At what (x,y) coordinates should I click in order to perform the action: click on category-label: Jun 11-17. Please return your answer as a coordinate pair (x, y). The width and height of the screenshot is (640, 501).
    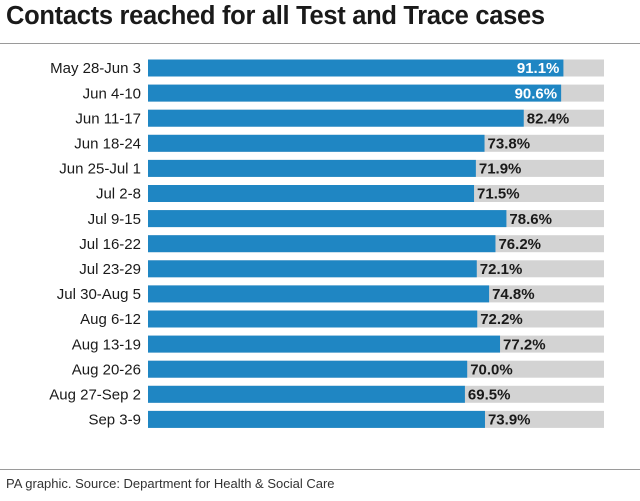
    Looking at the image, I should click on (108, 118).